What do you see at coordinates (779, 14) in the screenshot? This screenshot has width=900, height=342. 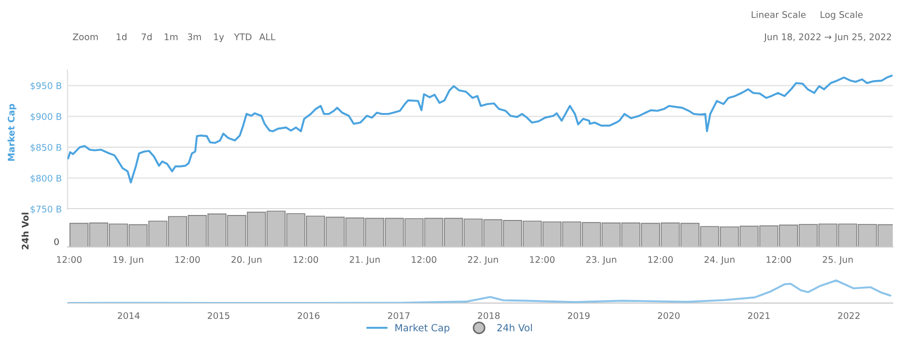 I see `text: Linear Scale` at bounding box center [779, 14].